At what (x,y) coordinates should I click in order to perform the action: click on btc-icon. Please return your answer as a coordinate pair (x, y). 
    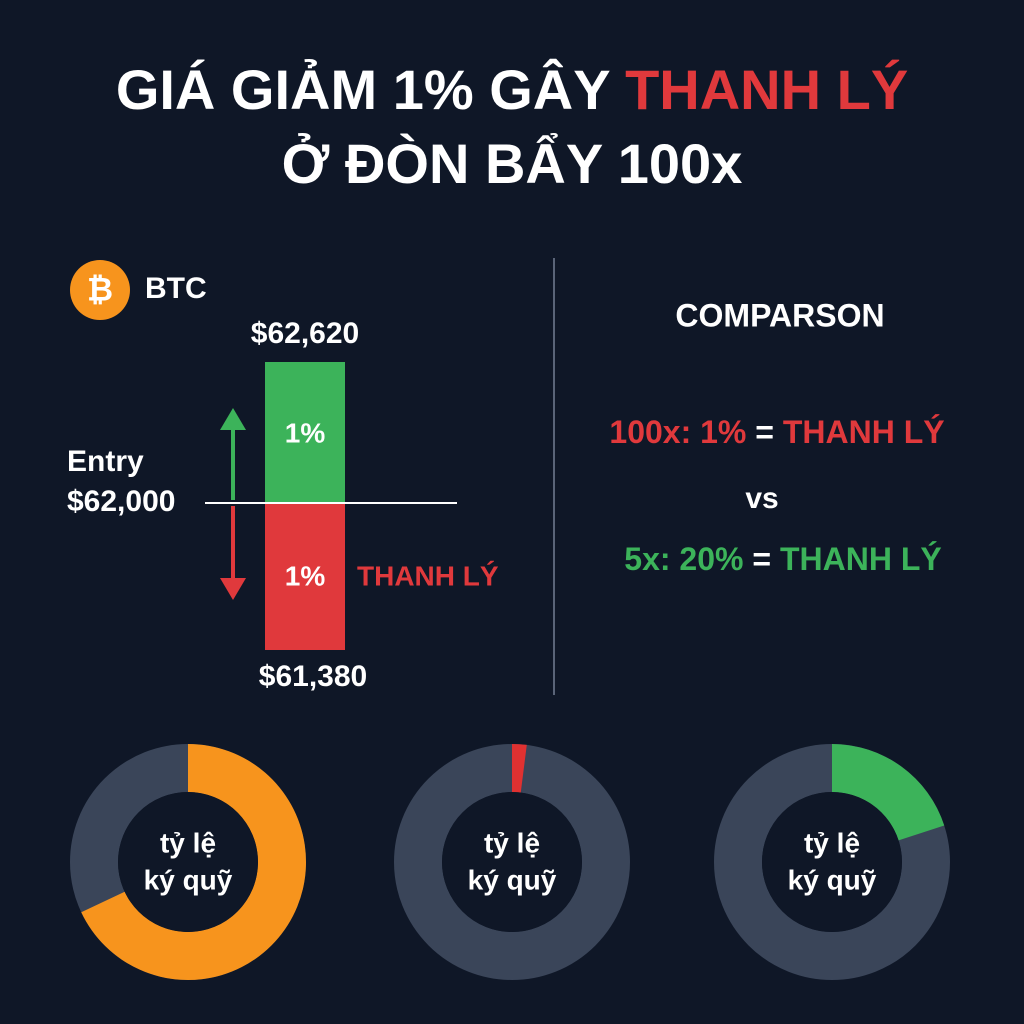
    Looking at the image, I should click on (100, 290).